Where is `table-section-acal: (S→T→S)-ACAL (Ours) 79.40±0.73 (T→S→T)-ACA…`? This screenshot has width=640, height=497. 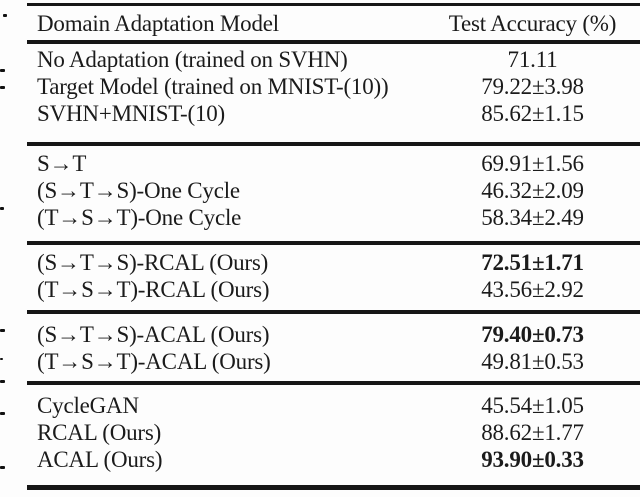 table-section-acal: (S→T→S)-ACAL (Ours) 79.40±0.73 (T→S→T)-ACA… is located at coordinates (333, 345).